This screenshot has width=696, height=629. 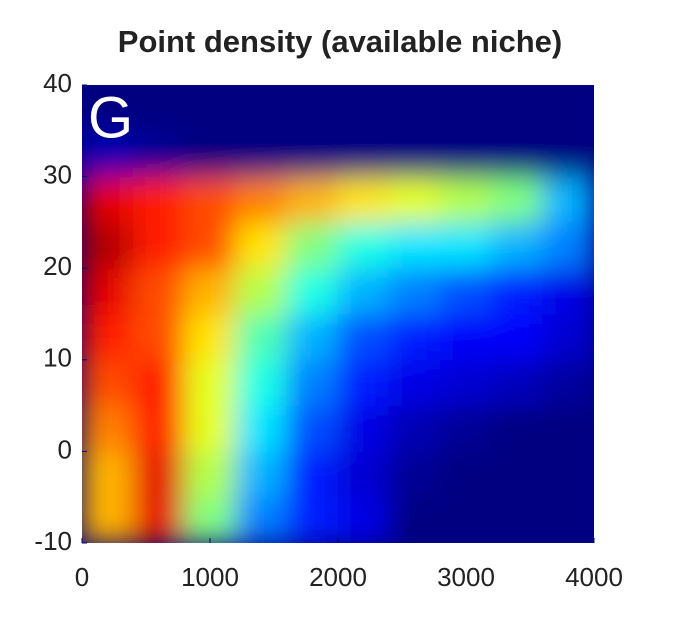 I want to click on y-tick-label: 20, so click(x=57, y=266).